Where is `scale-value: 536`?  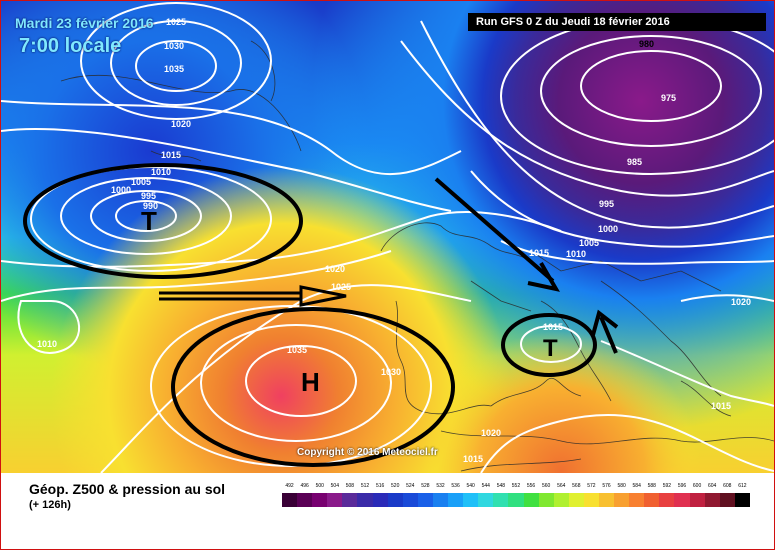
scale-value: 536 is located at coordinates (455, 486).